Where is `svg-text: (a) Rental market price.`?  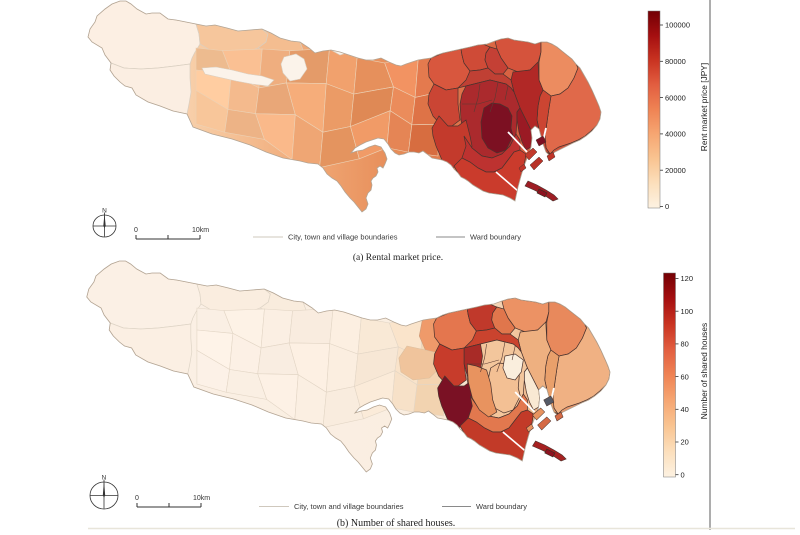
svg-text: (a) Rental market price. is located at coordinates (398, 257).